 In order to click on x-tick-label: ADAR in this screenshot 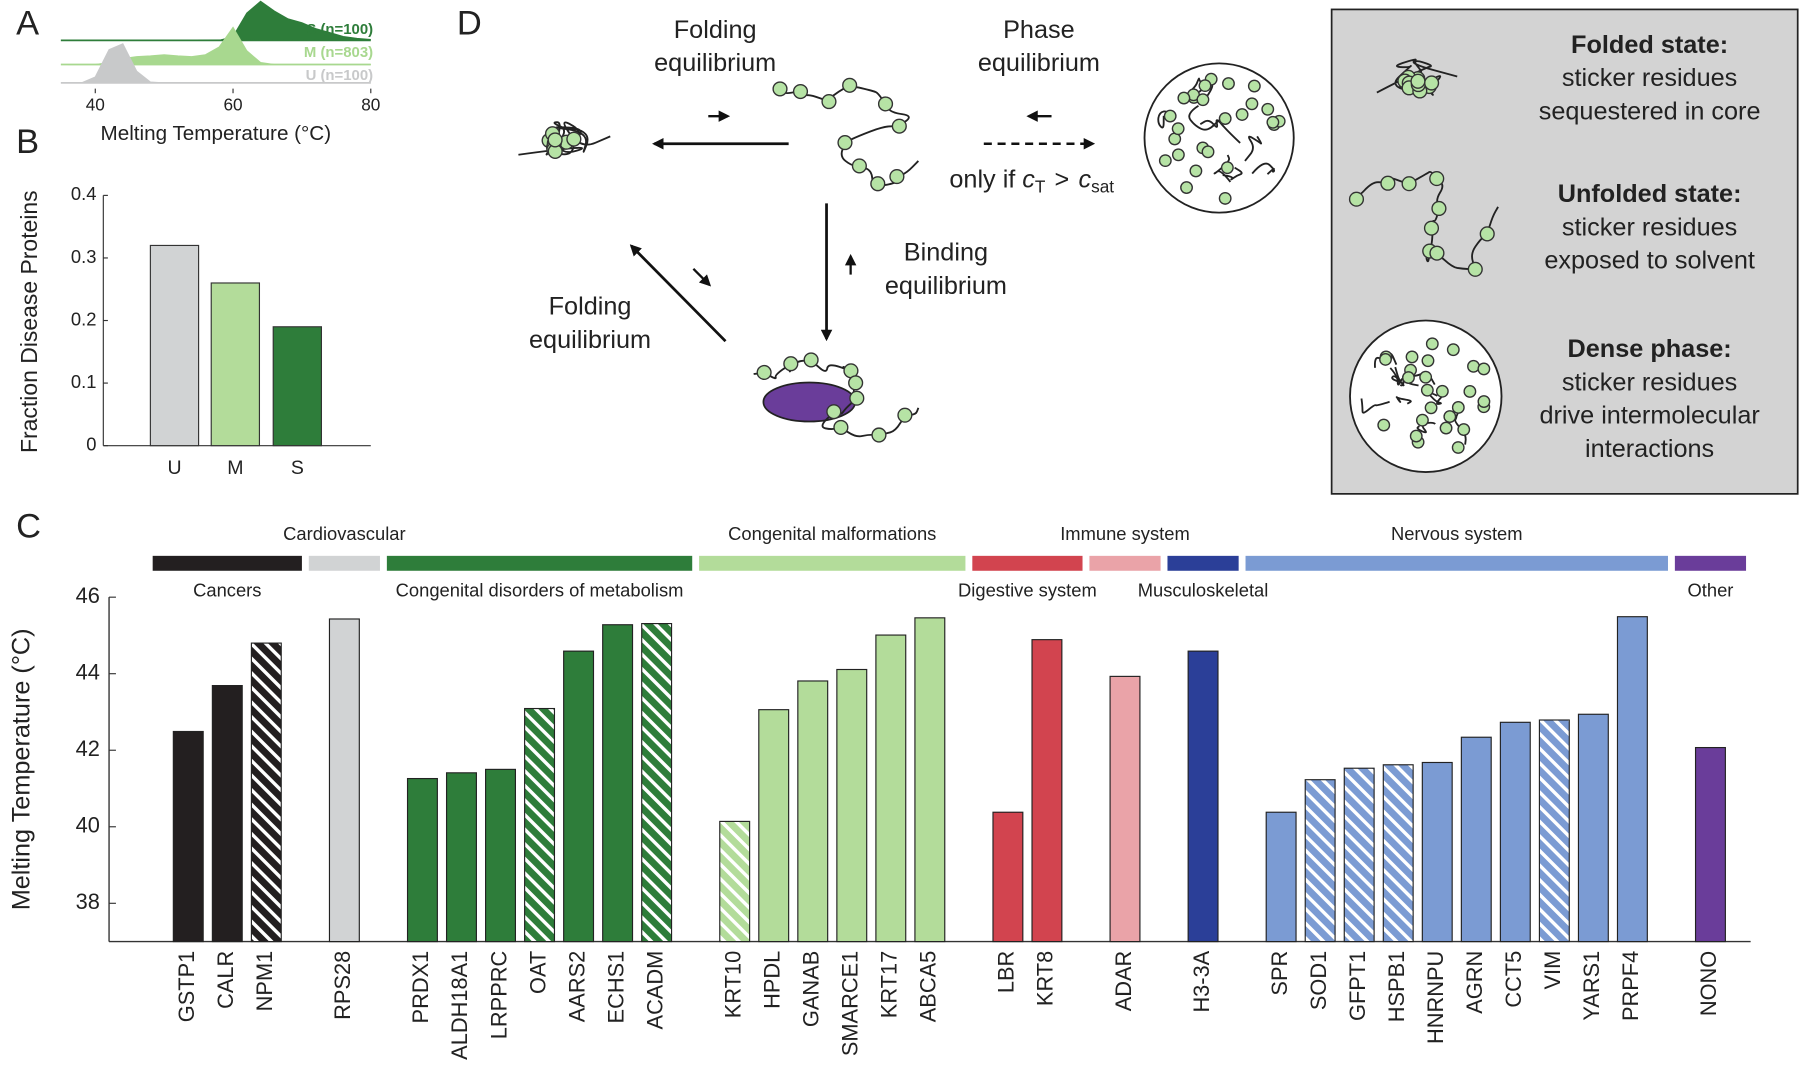, I will do `click(1123, 981)`.